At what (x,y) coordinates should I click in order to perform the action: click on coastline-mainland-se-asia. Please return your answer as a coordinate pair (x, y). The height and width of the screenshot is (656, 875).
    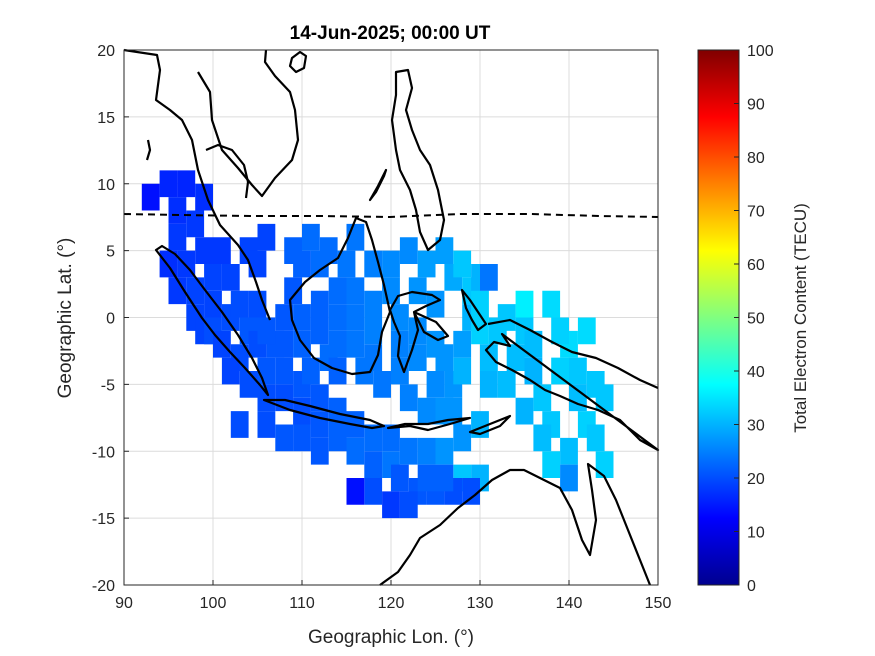
    Looking at the image, I should click on (197, 184).